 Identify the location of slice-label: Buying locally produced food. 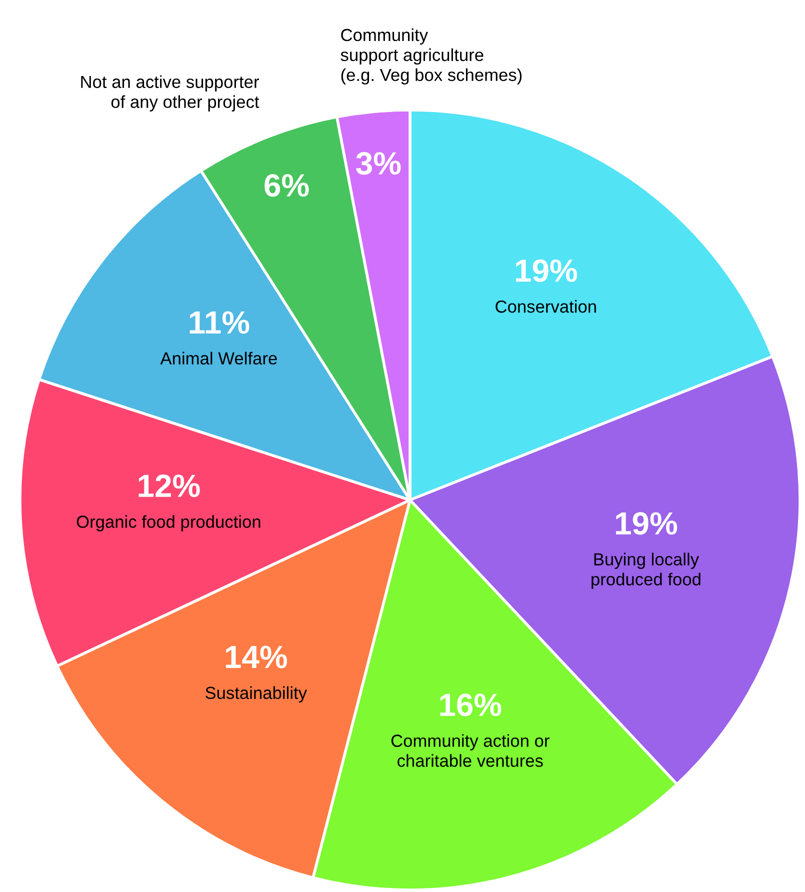
(646, 570).